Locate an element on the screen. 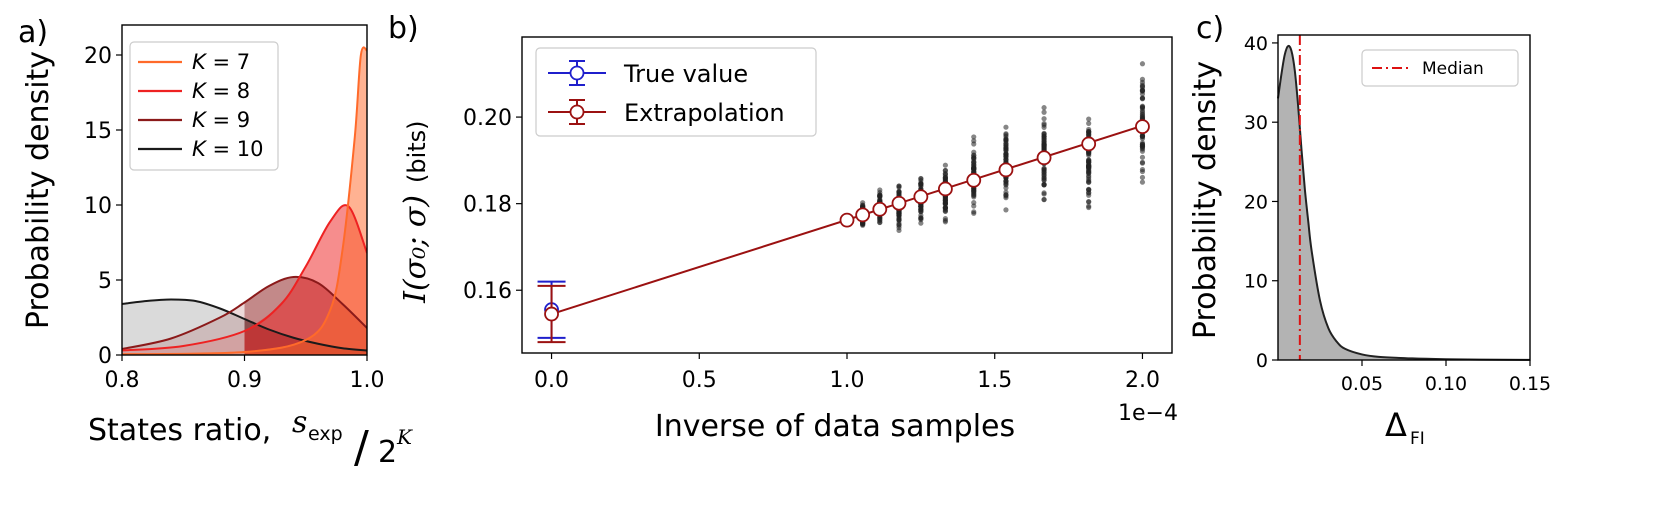 The image size is (1661, 515). panel-b-xtick-label: 1.5 is located at coordinates (994, 380).